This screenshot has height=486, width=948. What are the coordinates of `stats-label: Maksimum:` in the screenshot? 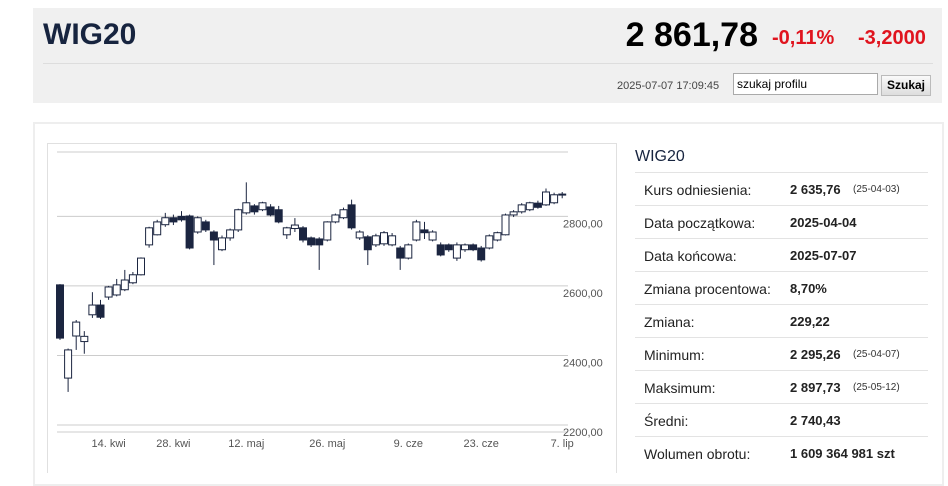 It's located at (680, 388).